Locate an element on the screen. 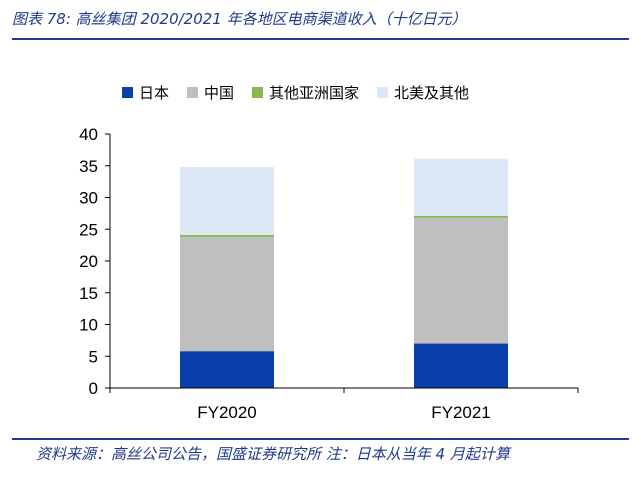 The image size is (641, 492). y-tick-label: 0 is located at coordinates (93, 388).